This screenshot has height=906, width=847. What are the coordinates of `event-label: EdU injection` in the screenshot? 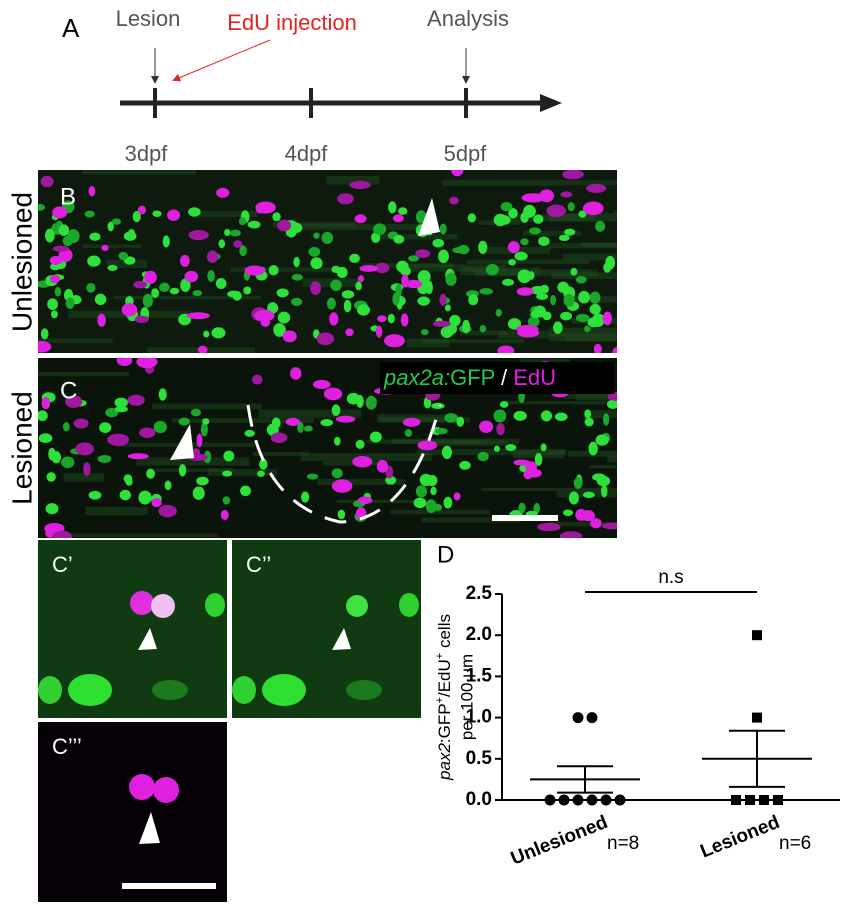 It's located at (292, 22).